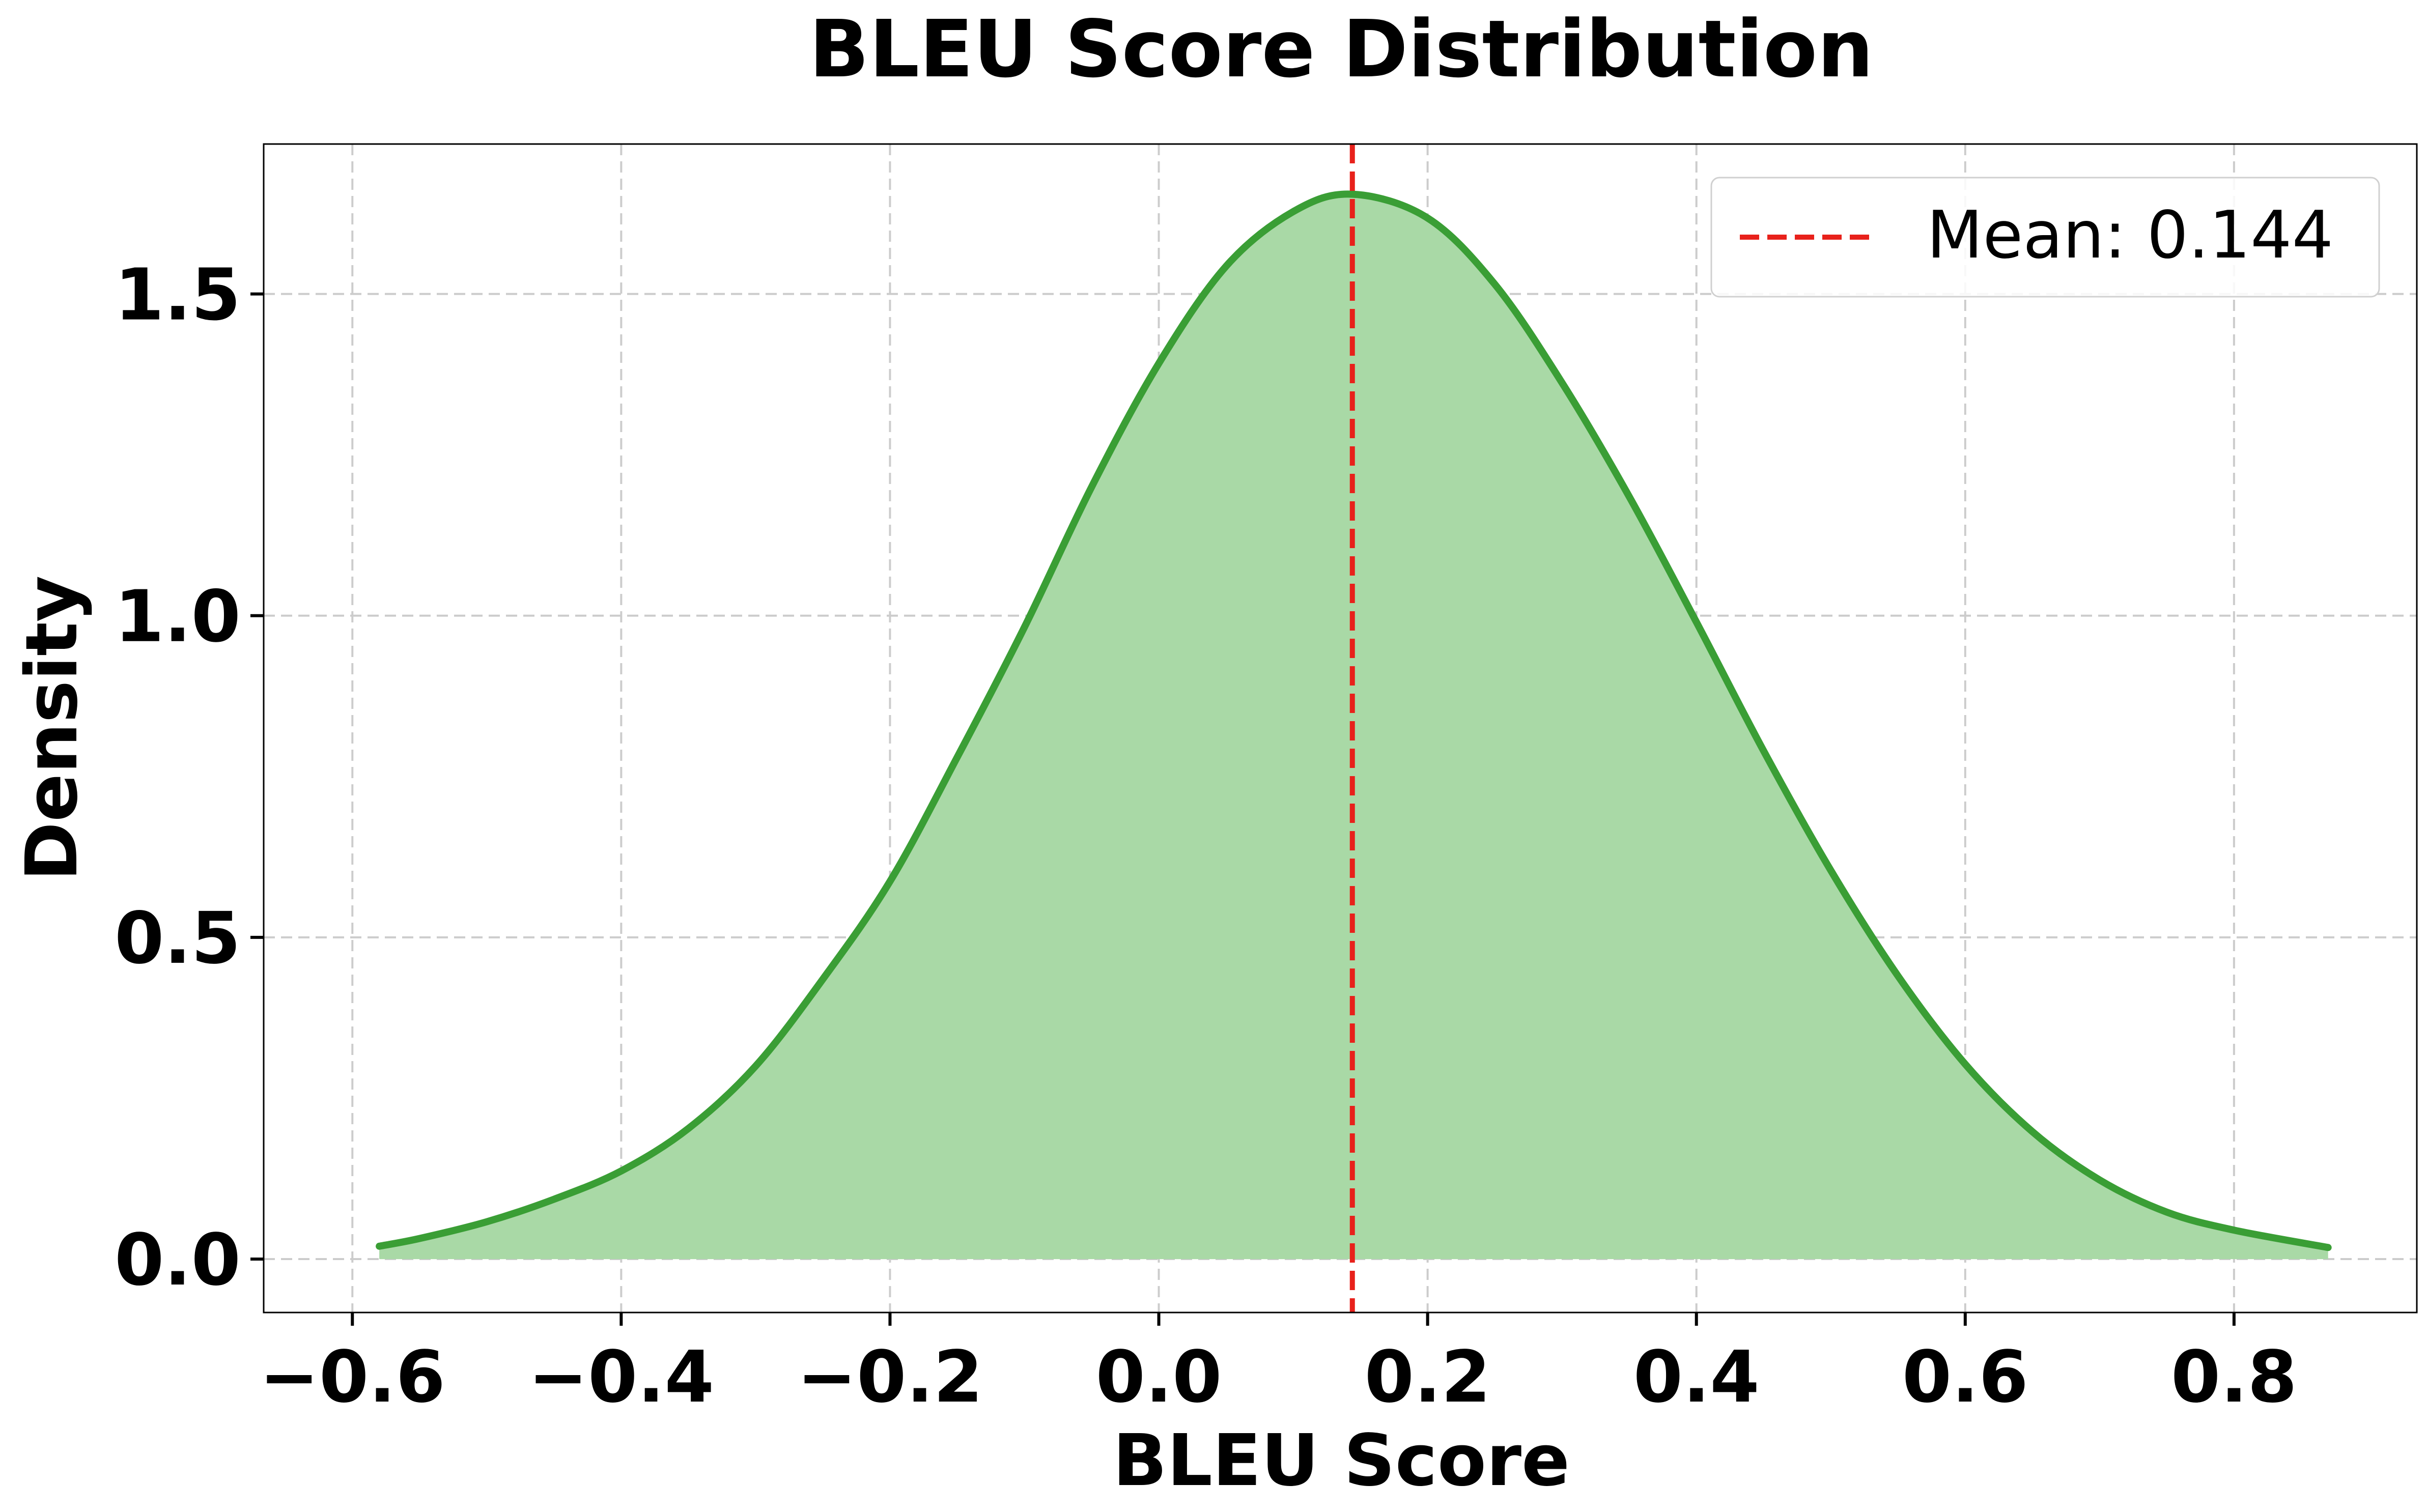  What do you see at coordinates (178, 295) in the screenshot?
I see `y-tick-label: 1.5` at bounding box center [178, 295].